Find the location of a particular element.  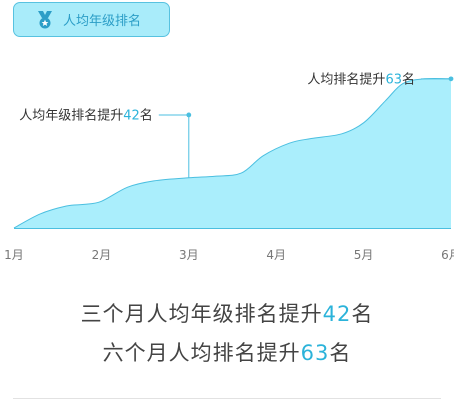

x-tick-label: 2月 is located at coordinates (102, 255).